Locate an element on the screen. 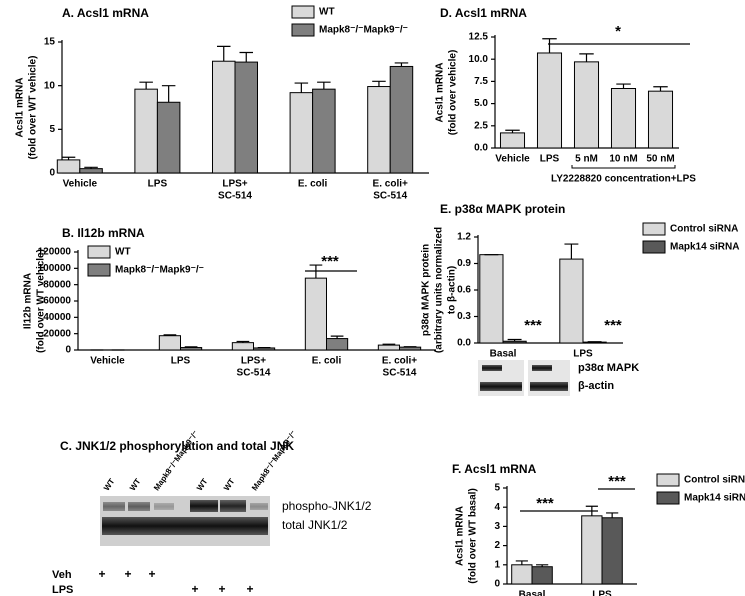 This screenshot has height=596, width=745. lane-label: WT is located at coordinates (229, 484).